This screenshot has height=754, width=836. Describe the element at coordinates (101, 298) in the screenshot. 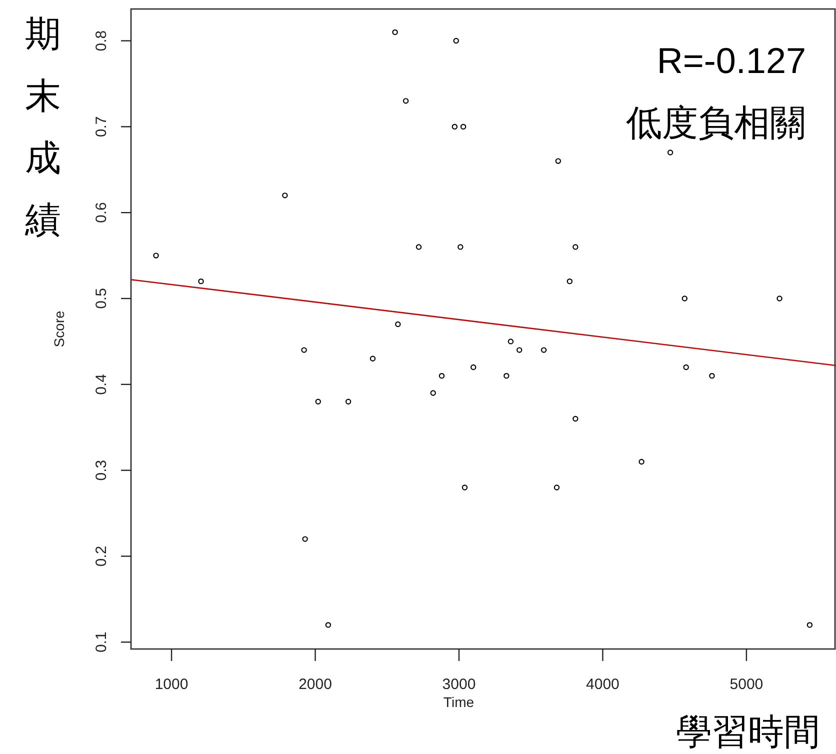

I see `y-tick-label: 0.5` at that location.